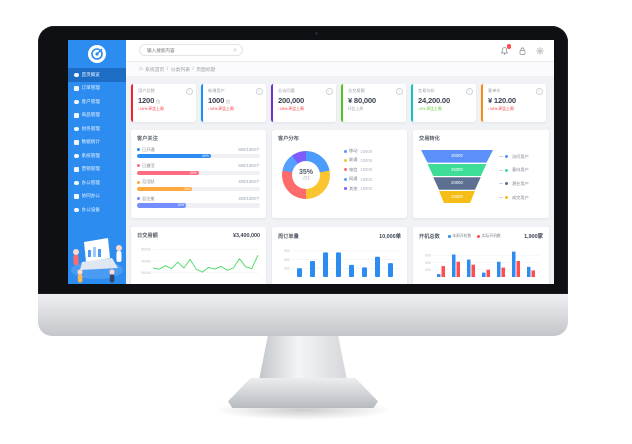  I want to click on stat-change: ↑10% 环比上周, so click(221, 109).